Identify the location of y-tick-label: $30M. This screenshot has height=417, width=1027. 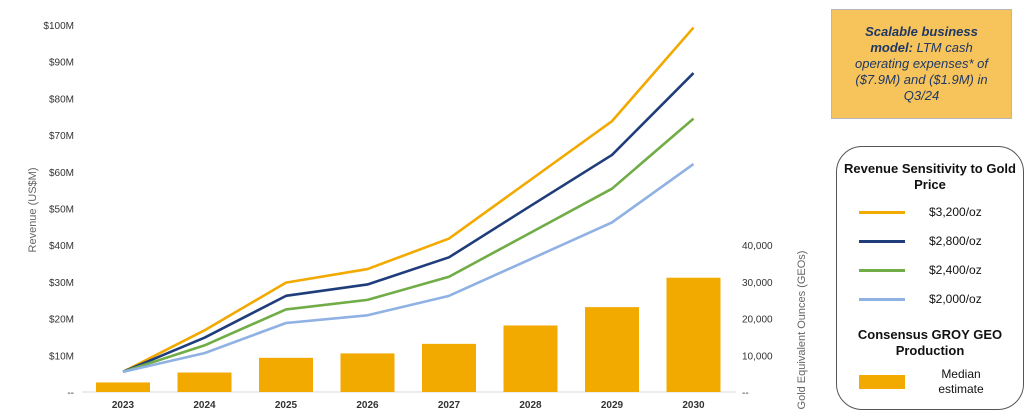
(61, 283).